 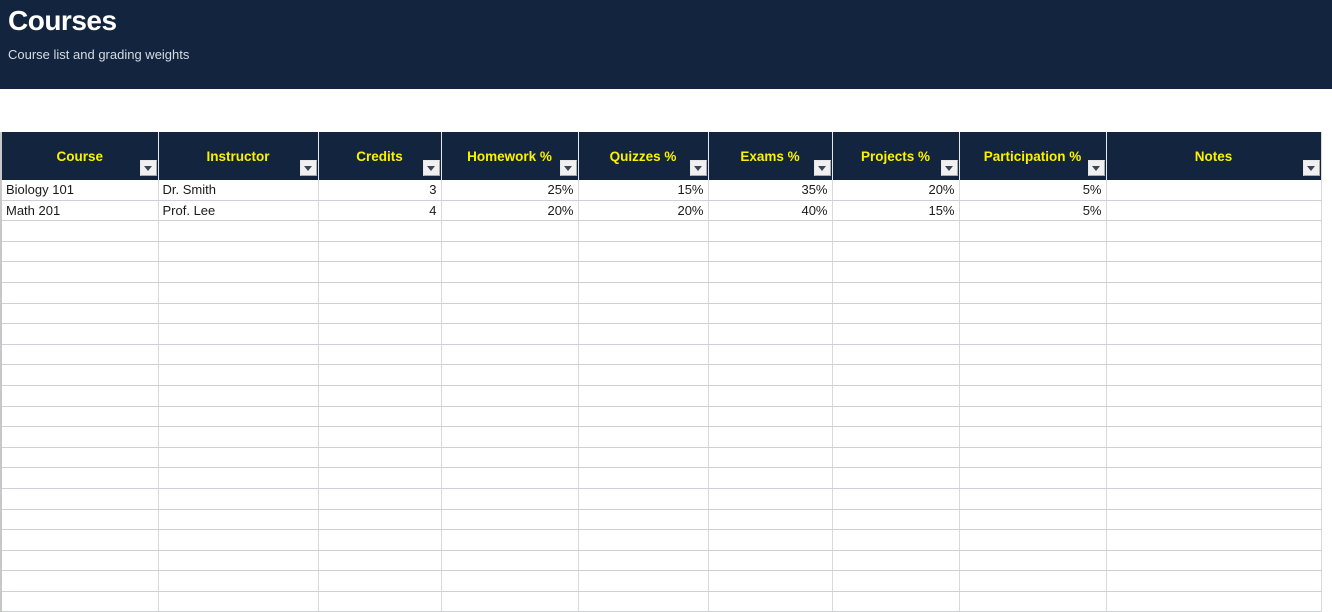 I want to click on cell: 4, so click(x=380, y=211).